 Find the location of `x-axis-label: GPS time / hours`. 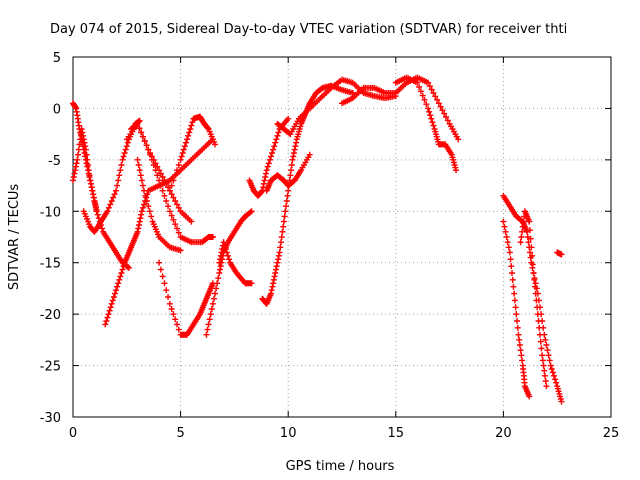

x-axis-label: GPS time / hours is located at coordinates (340, 466).